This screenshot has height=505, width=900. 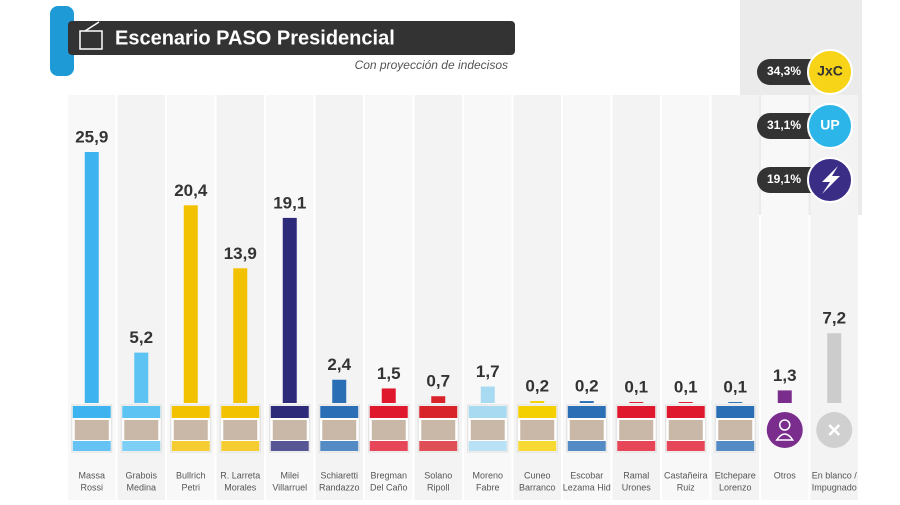 I want to click on coalition-logo-bolt, so click(x=831, y=180).